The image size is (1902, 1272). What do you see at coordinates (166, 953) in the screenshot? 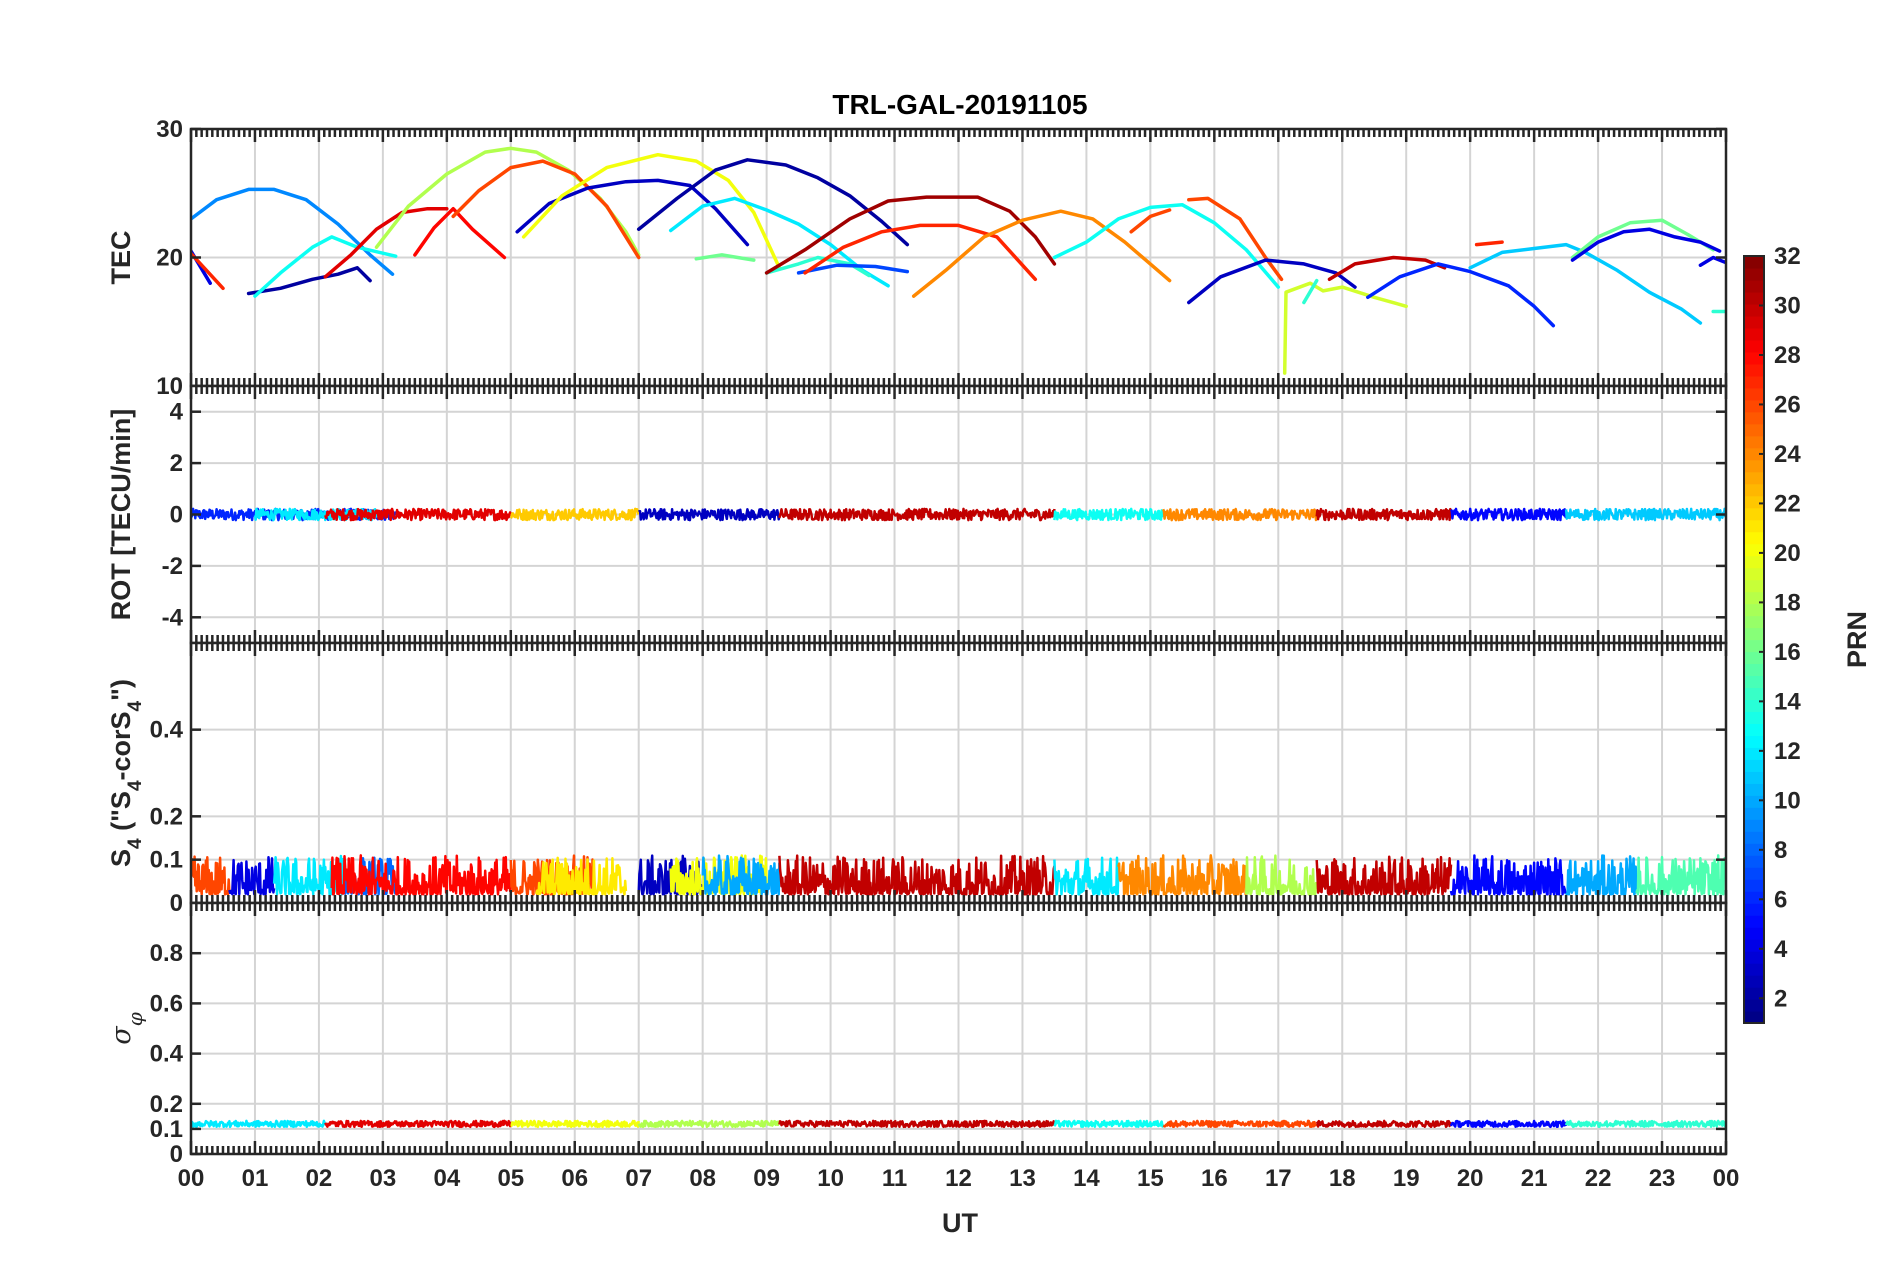
I see `sigma-ytick-label: 0.8` at bounding box center [166, 953].